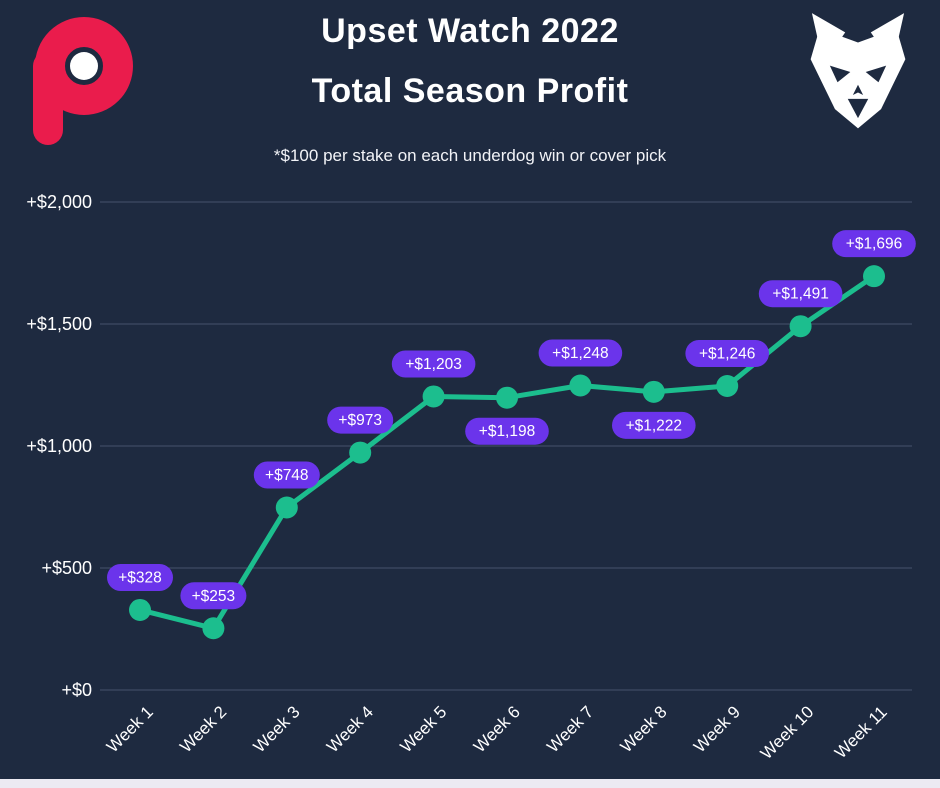 This screenshot has width=940, height=788. I want to click on x-axis-tick-label: Week 7, so click(570, 729).